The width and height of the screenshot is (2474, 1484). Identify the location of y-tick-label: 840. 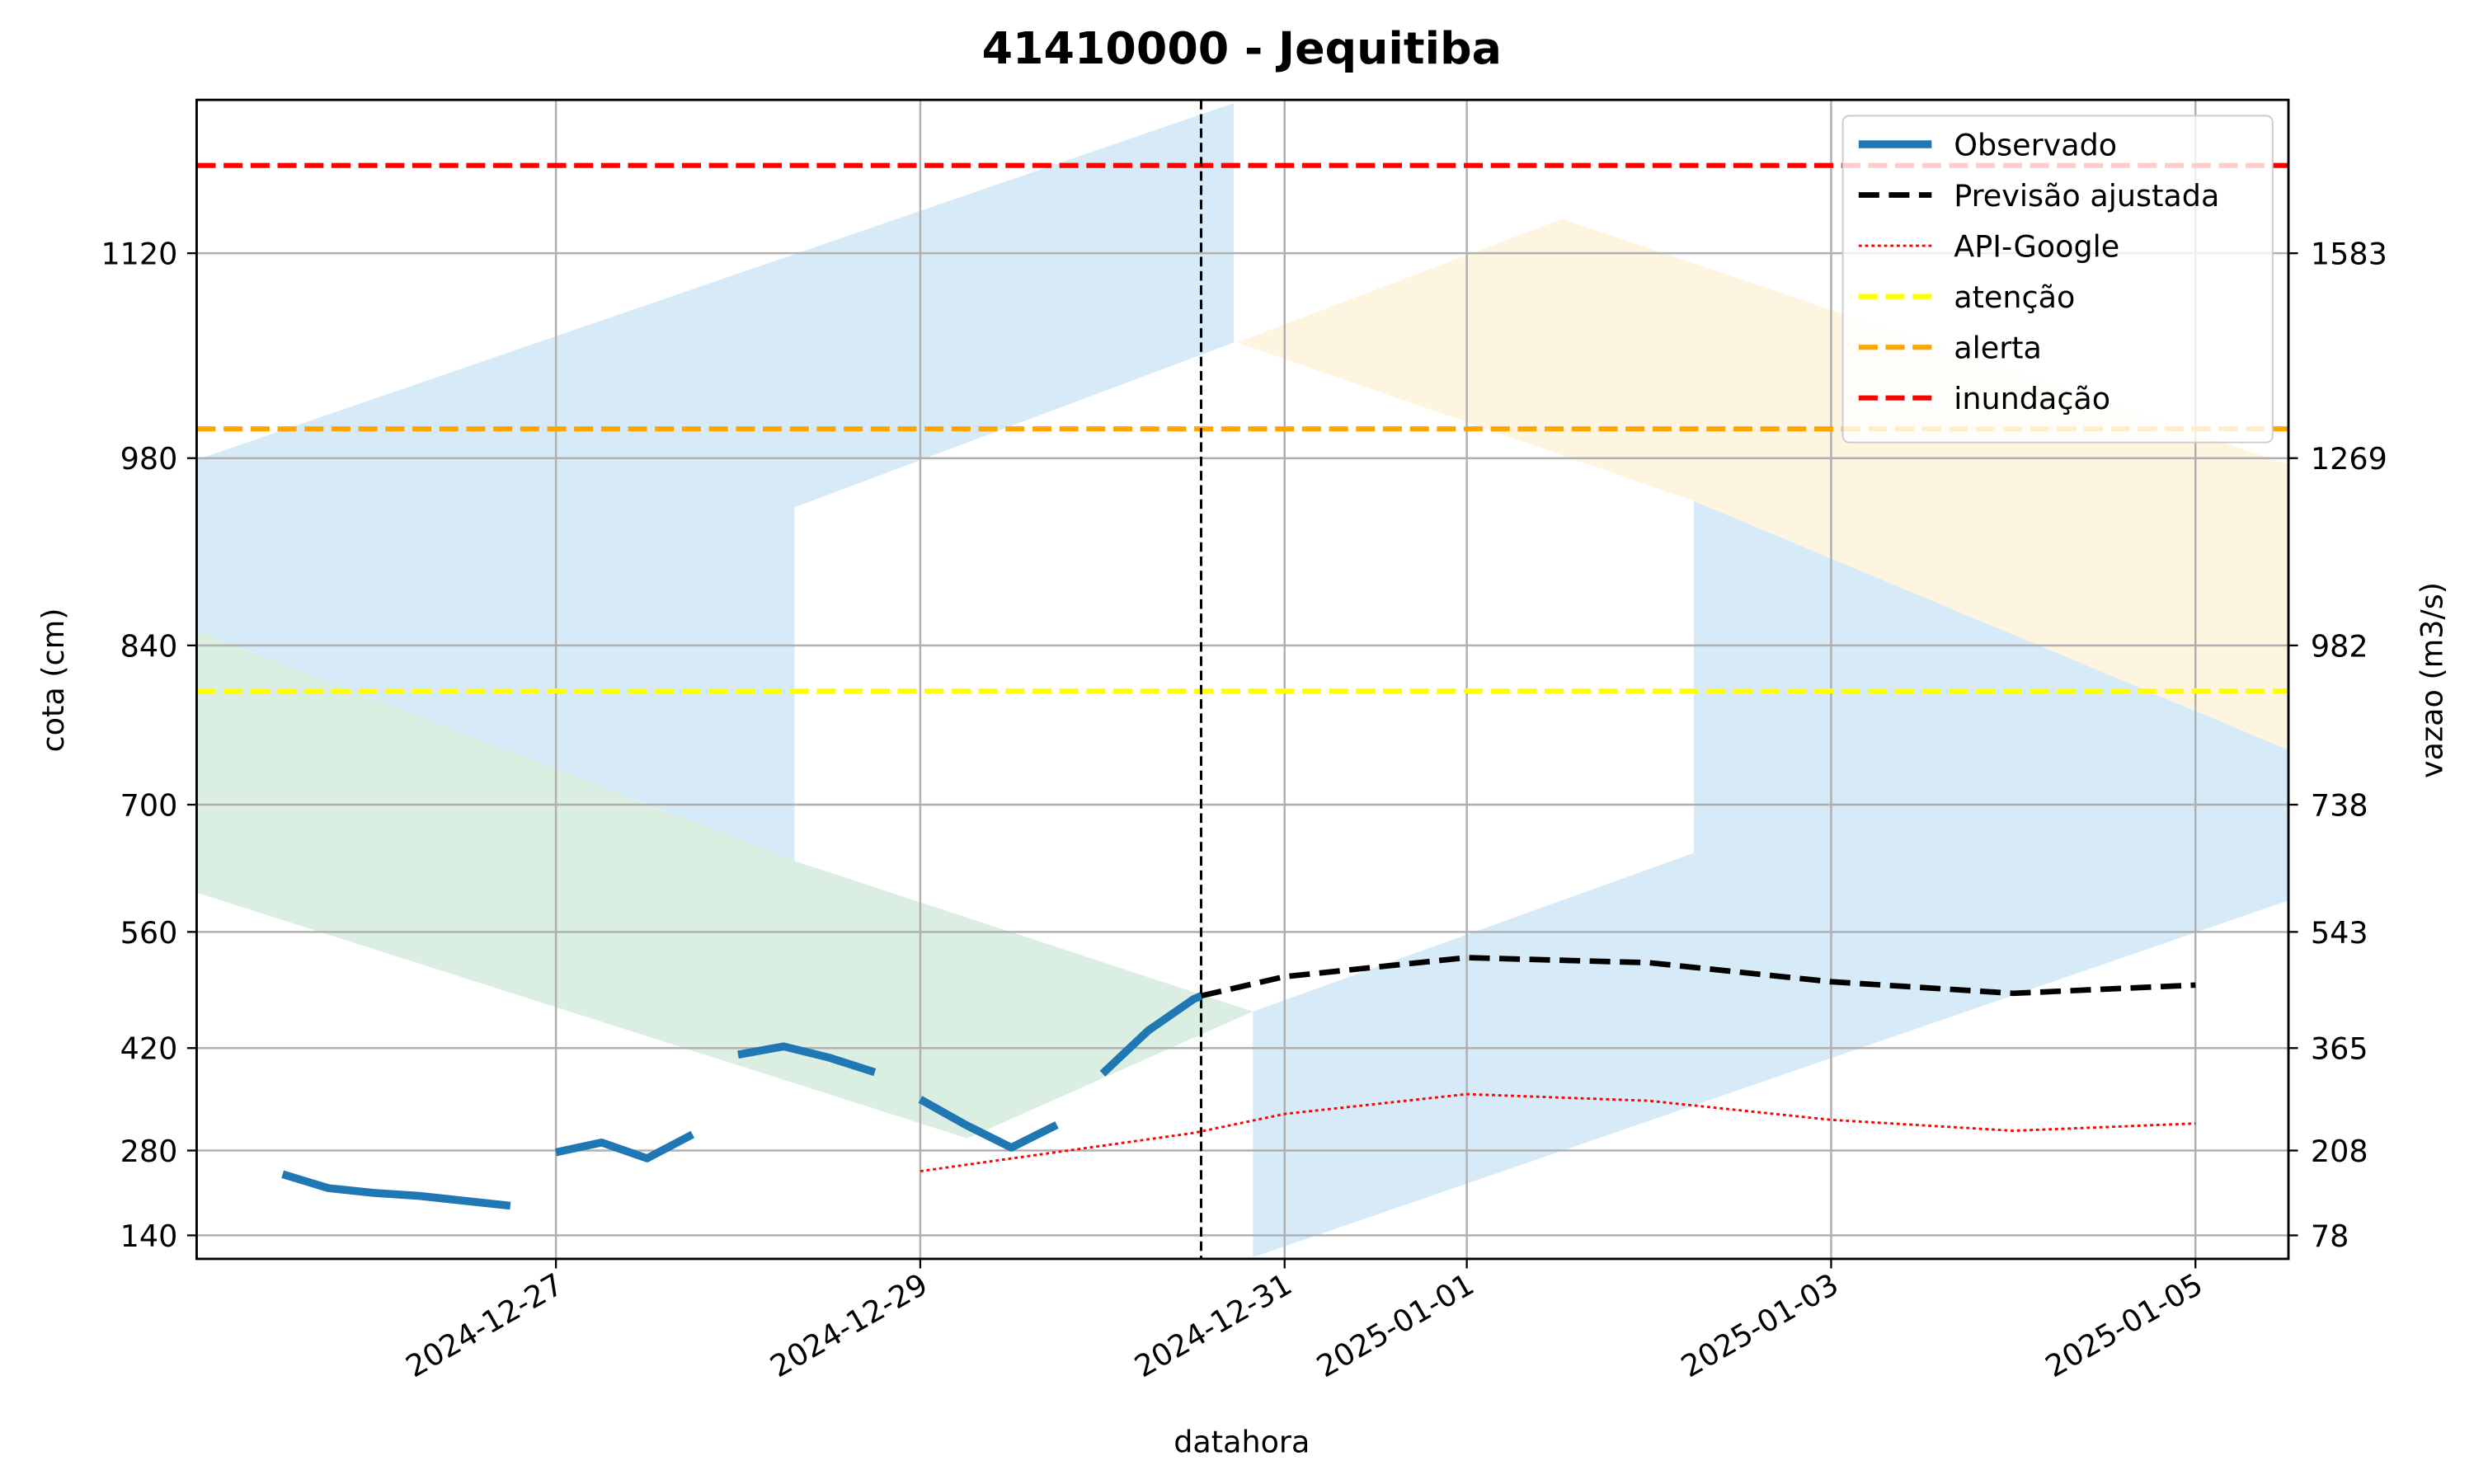
(149, 646).